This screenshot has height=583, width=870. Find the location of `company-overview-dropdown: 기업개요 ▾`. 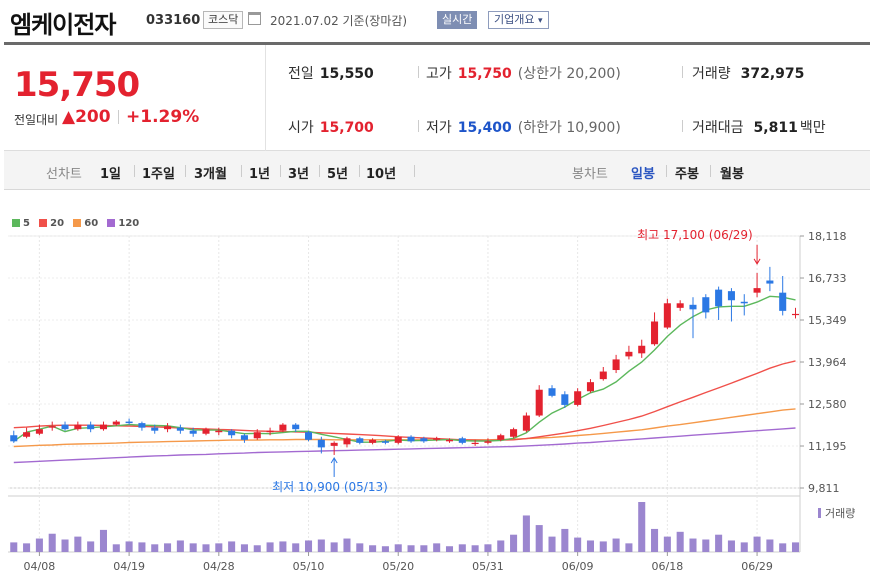

company-overview-dropdown: 기업개요 ▾ is located at coordinates (518, 20).